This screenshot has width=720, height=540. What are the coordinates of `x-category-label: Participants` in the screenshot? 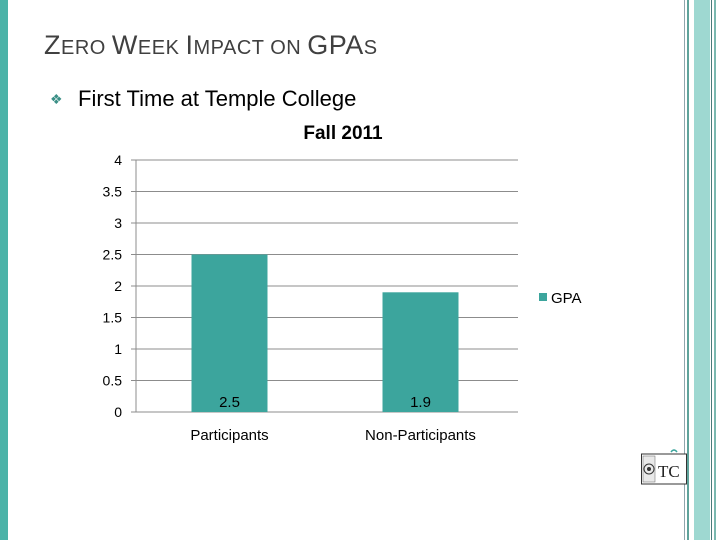 It's located at (229, 435).